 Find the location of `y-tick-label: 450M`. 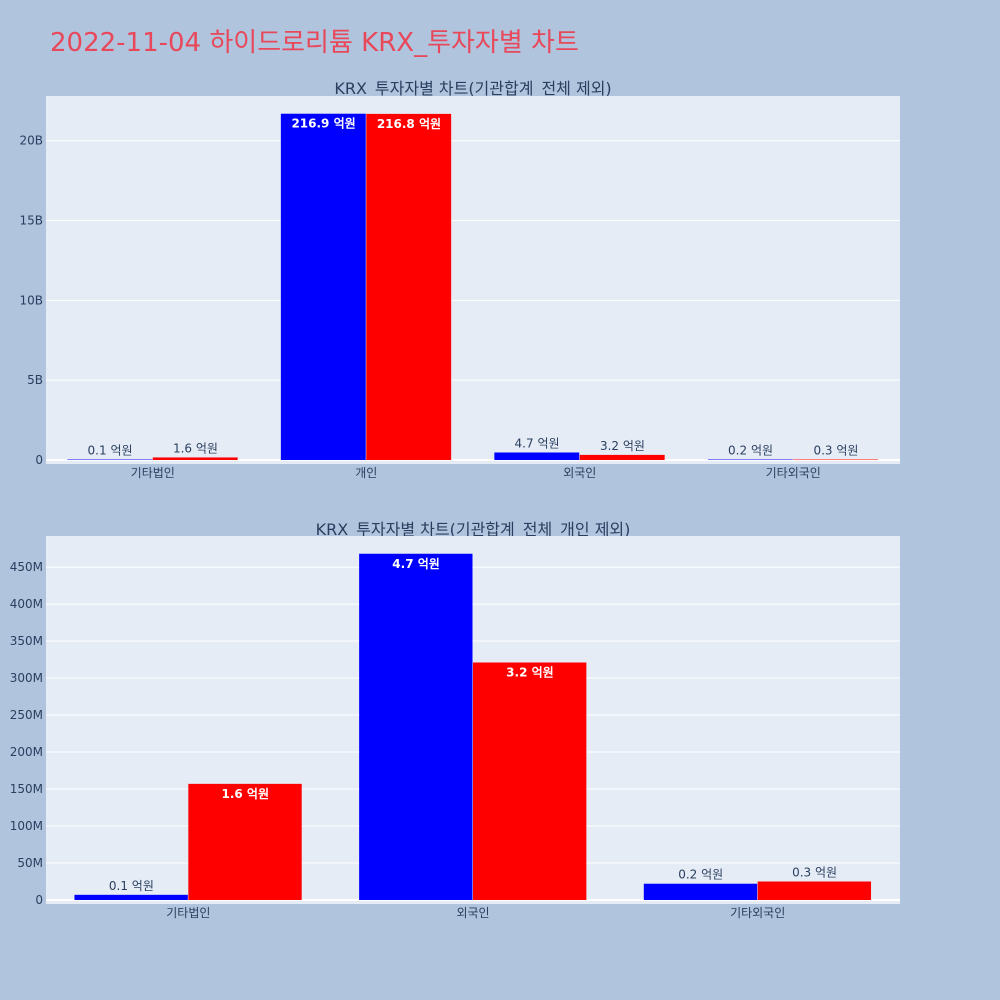

y-tick-label: 450M is located at coordinates (26, 567).